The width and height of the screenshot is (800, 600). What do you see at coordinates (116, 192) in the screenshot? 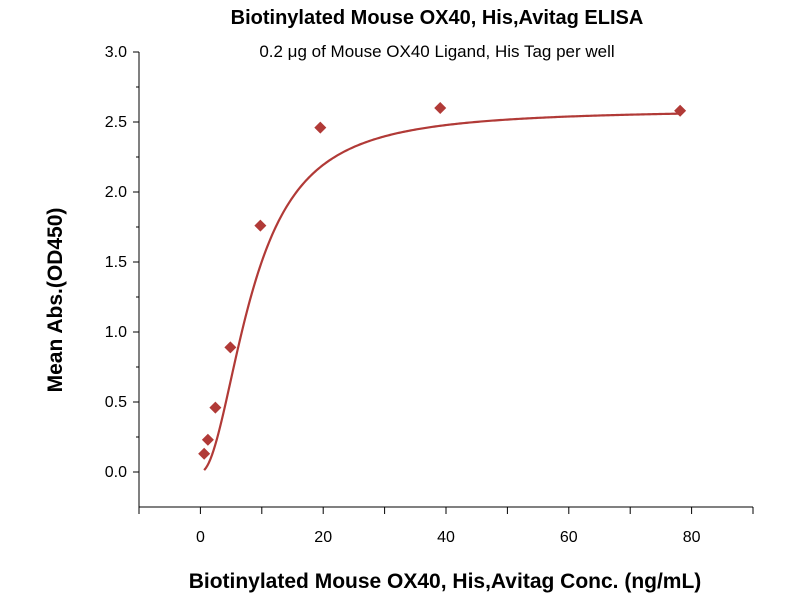
I see `y-tick-label: 2.0` at bounding box center [116, 192].